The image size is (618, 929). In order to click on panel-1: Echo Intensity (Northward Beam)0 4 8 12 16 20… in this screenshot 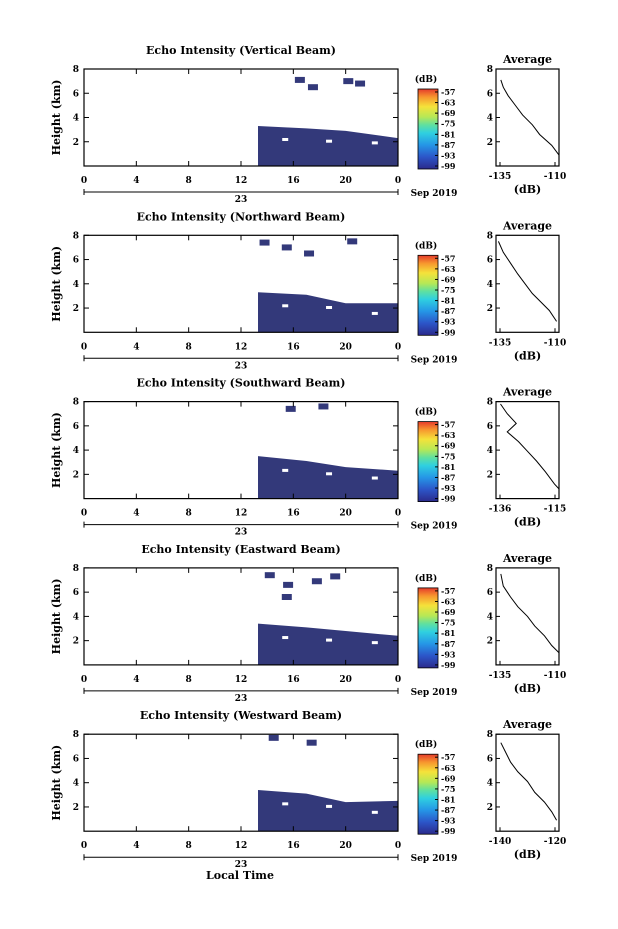, I will do `click(308, 290)`.